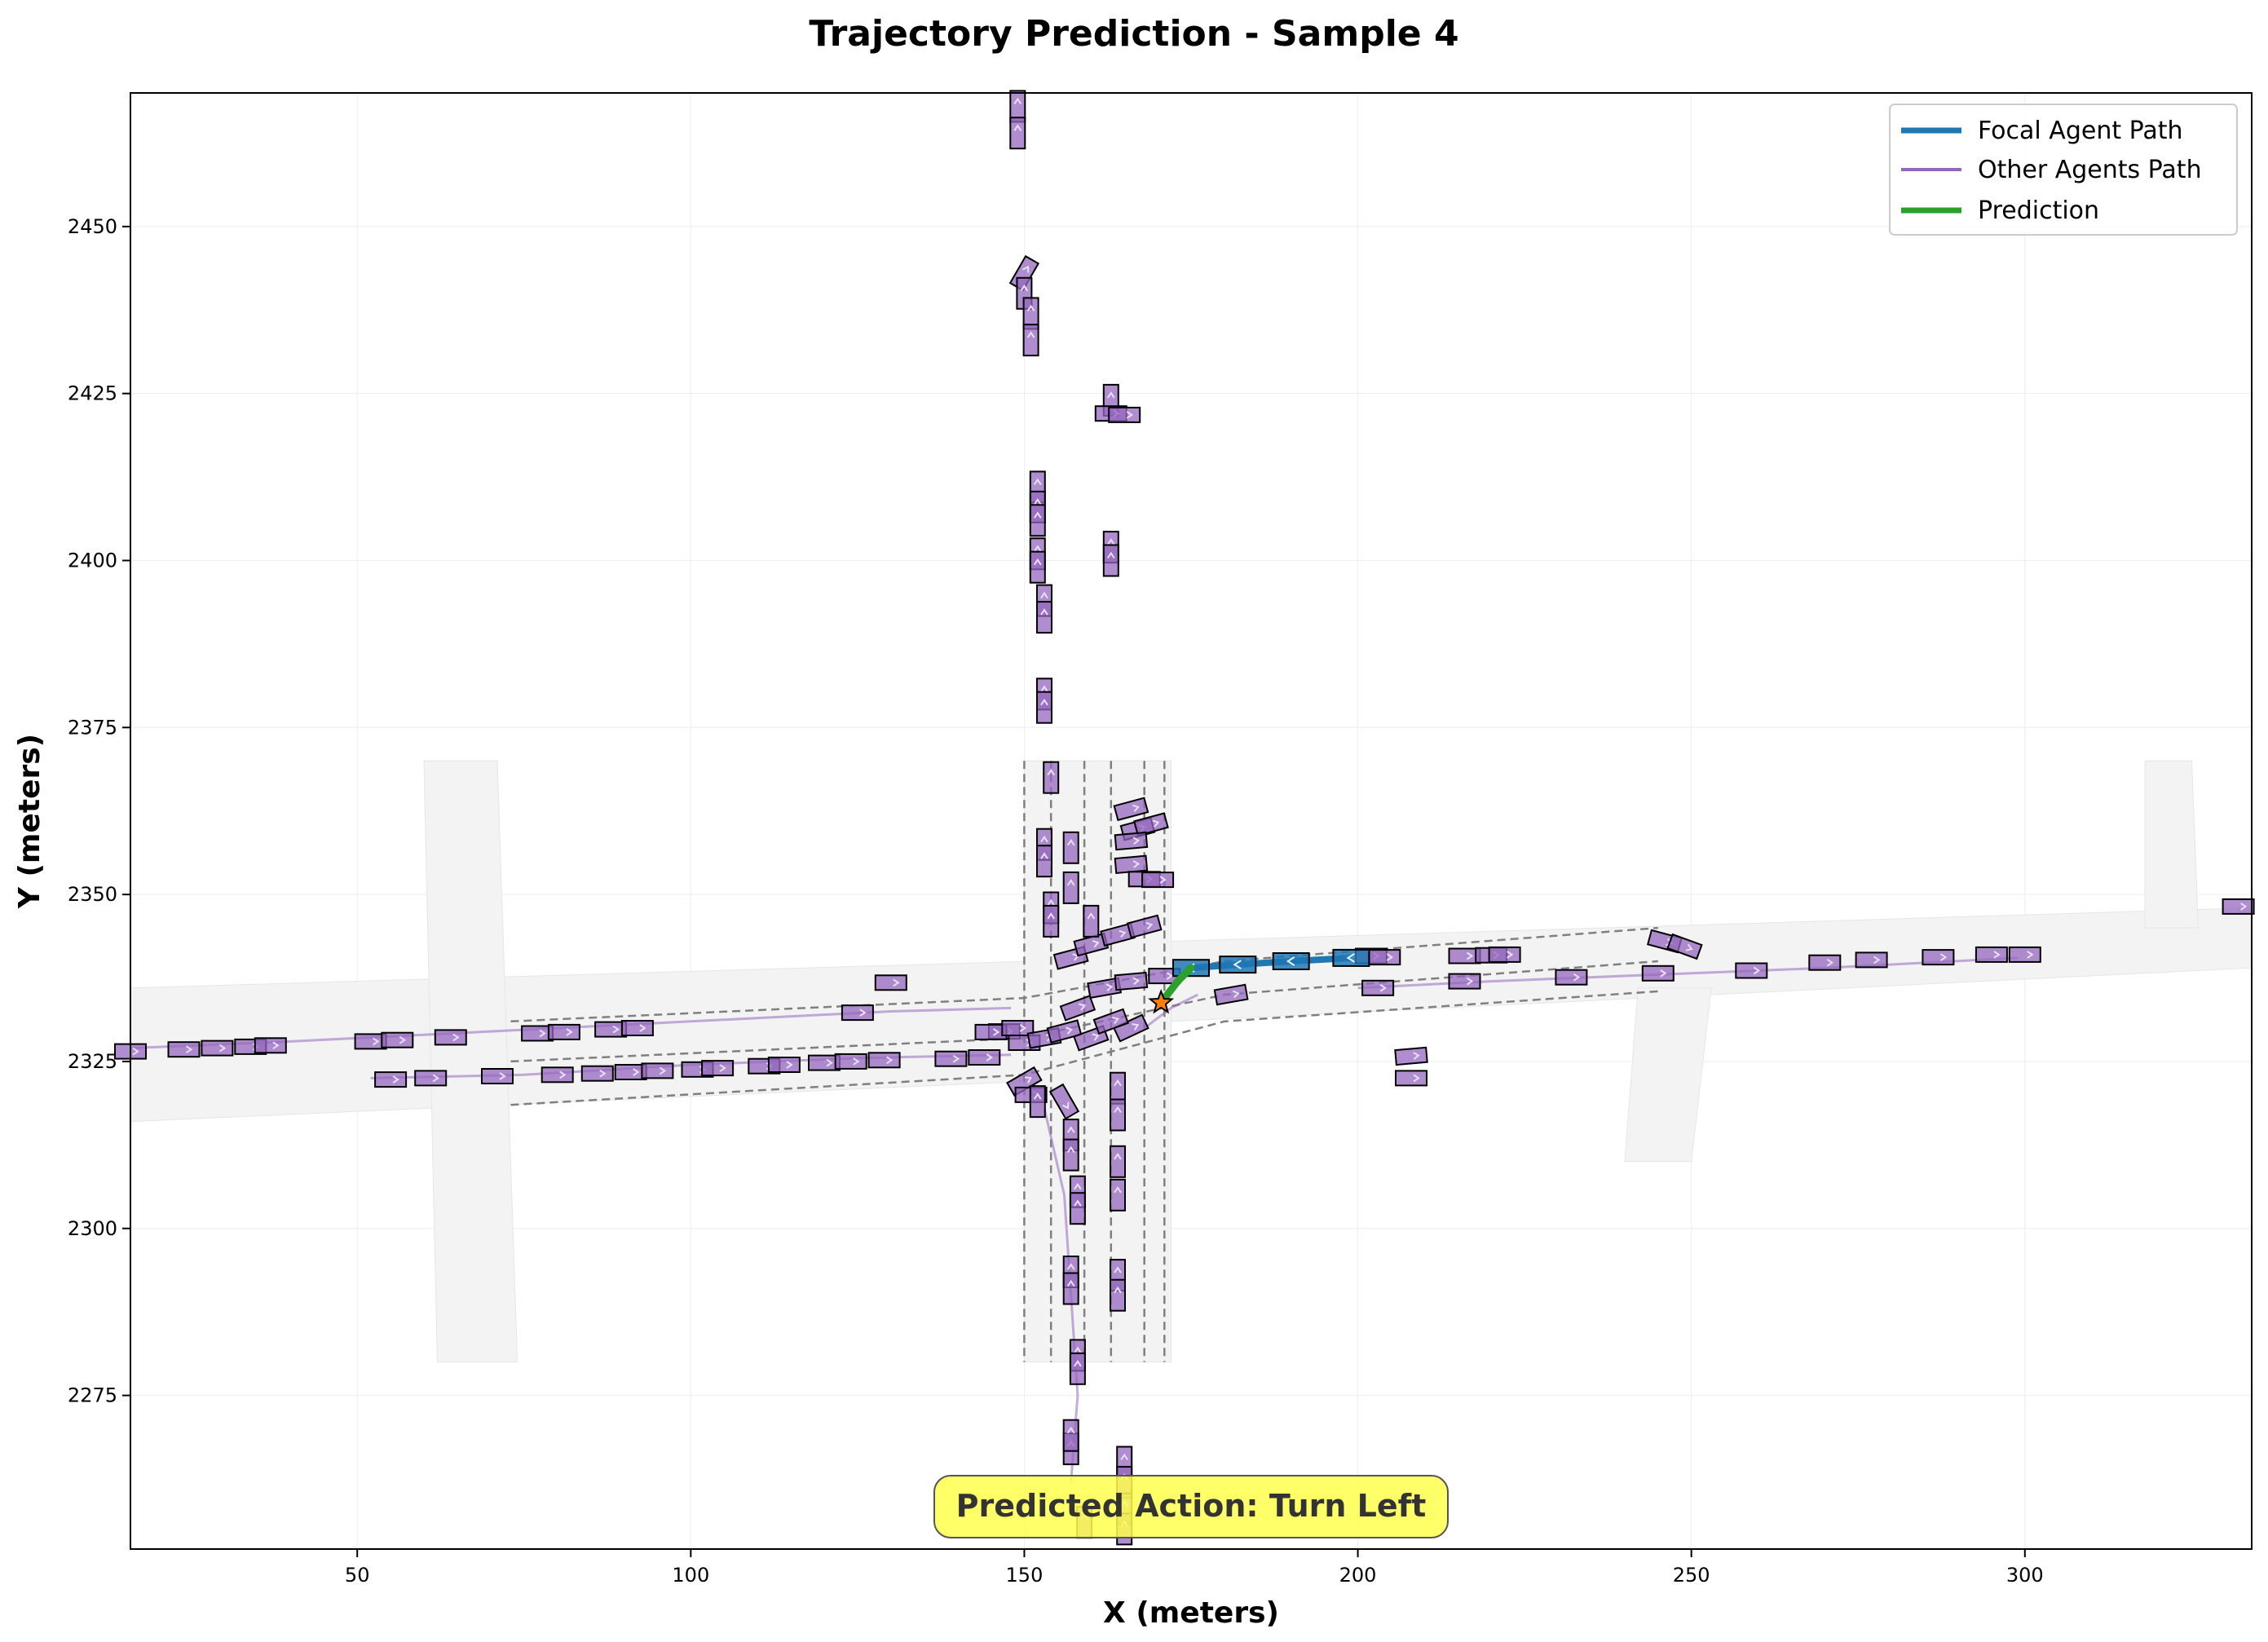 The image size is (2268, 1642). Describe the element at coordinates (2090, 170) in the screenshot. I see `legend-label-others: Other Agents Path` at that location.